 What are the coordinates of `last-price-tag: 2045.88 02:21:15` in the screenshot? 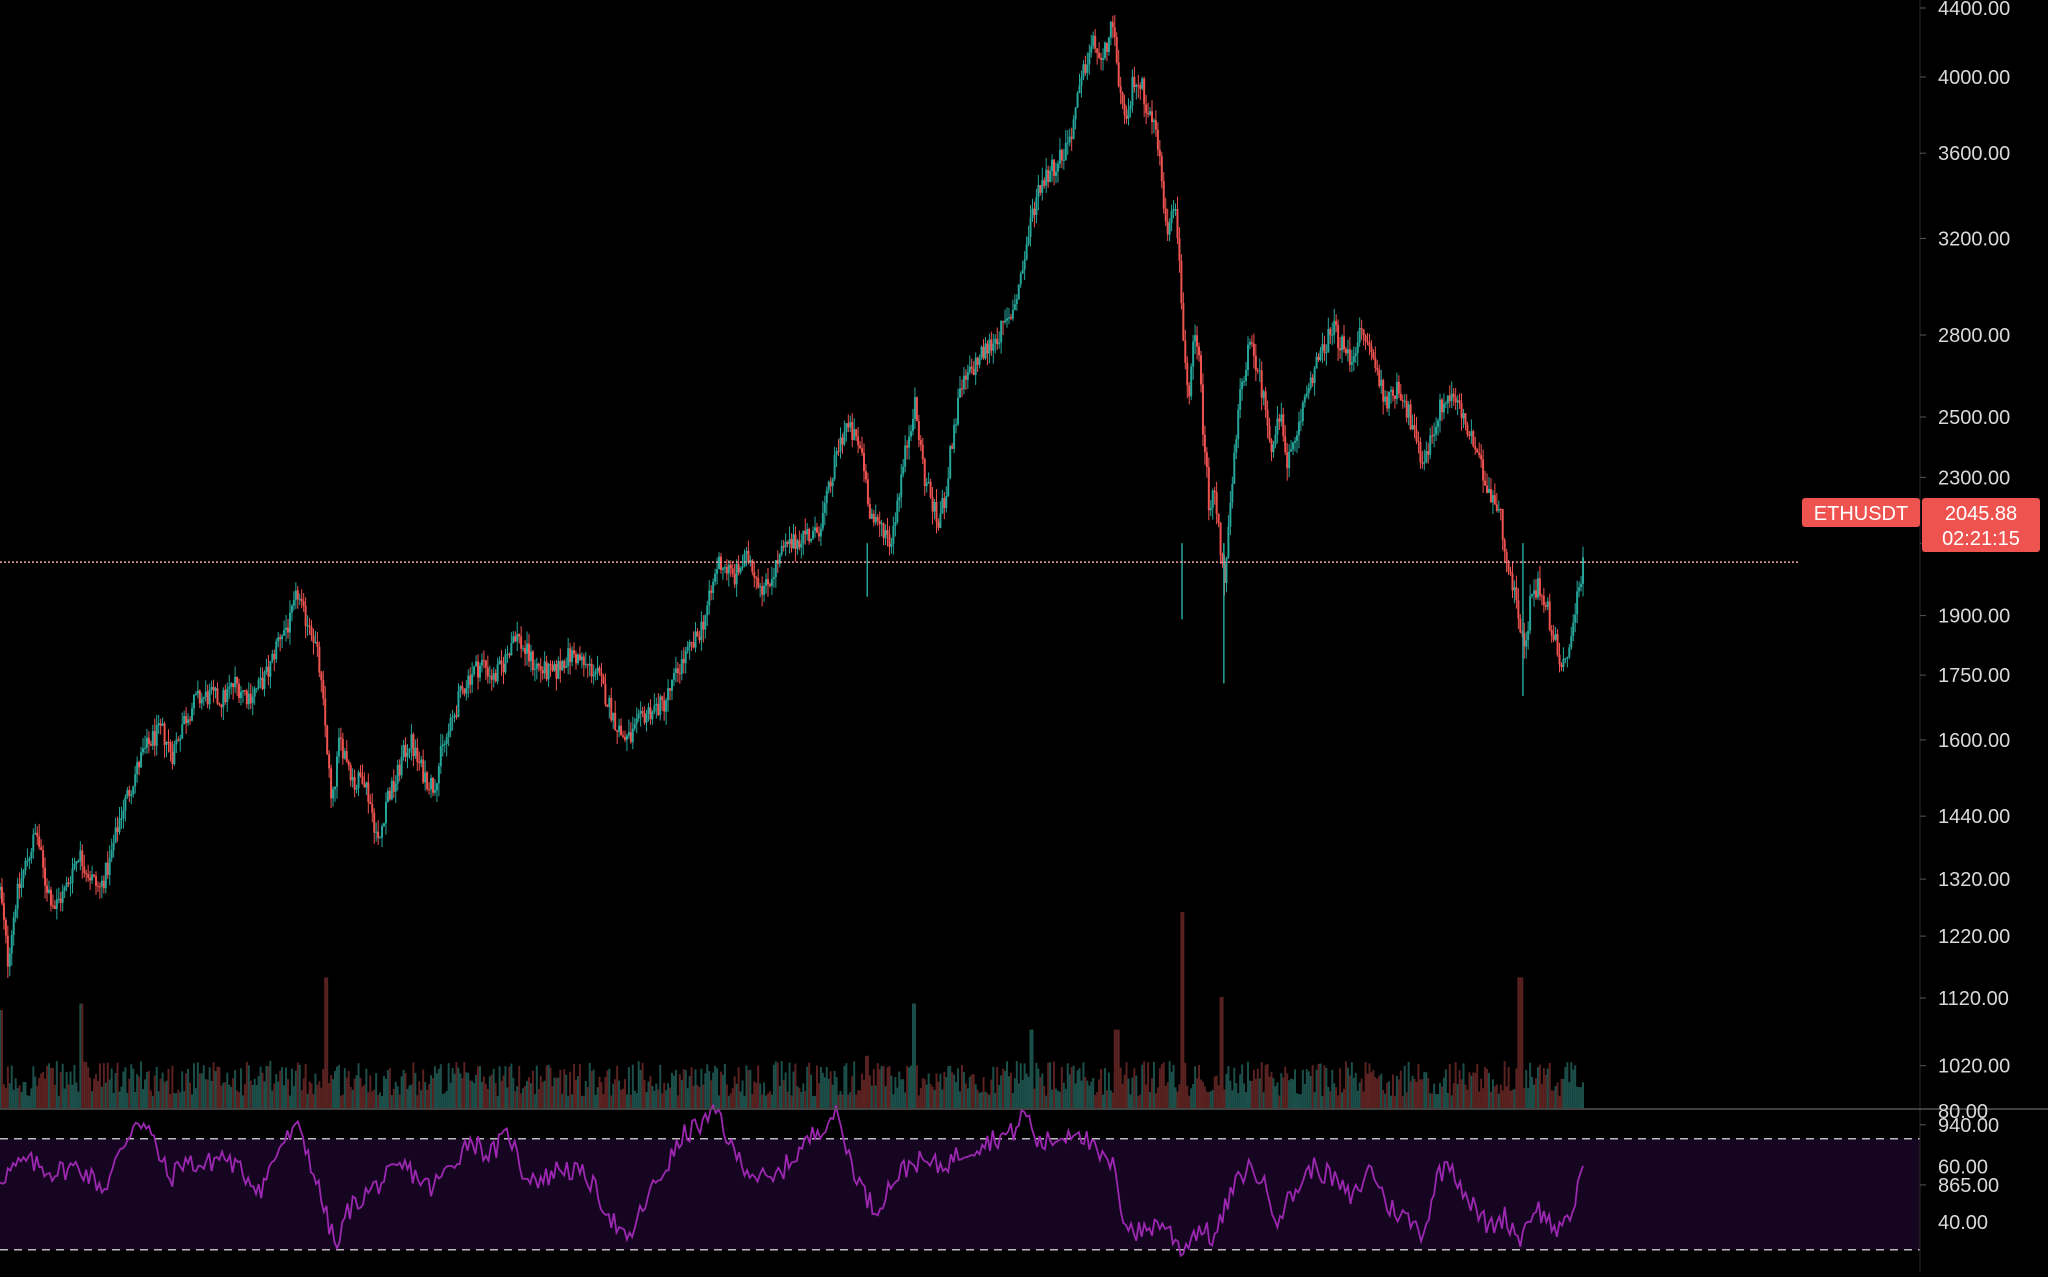 It's located at (1981, 525).